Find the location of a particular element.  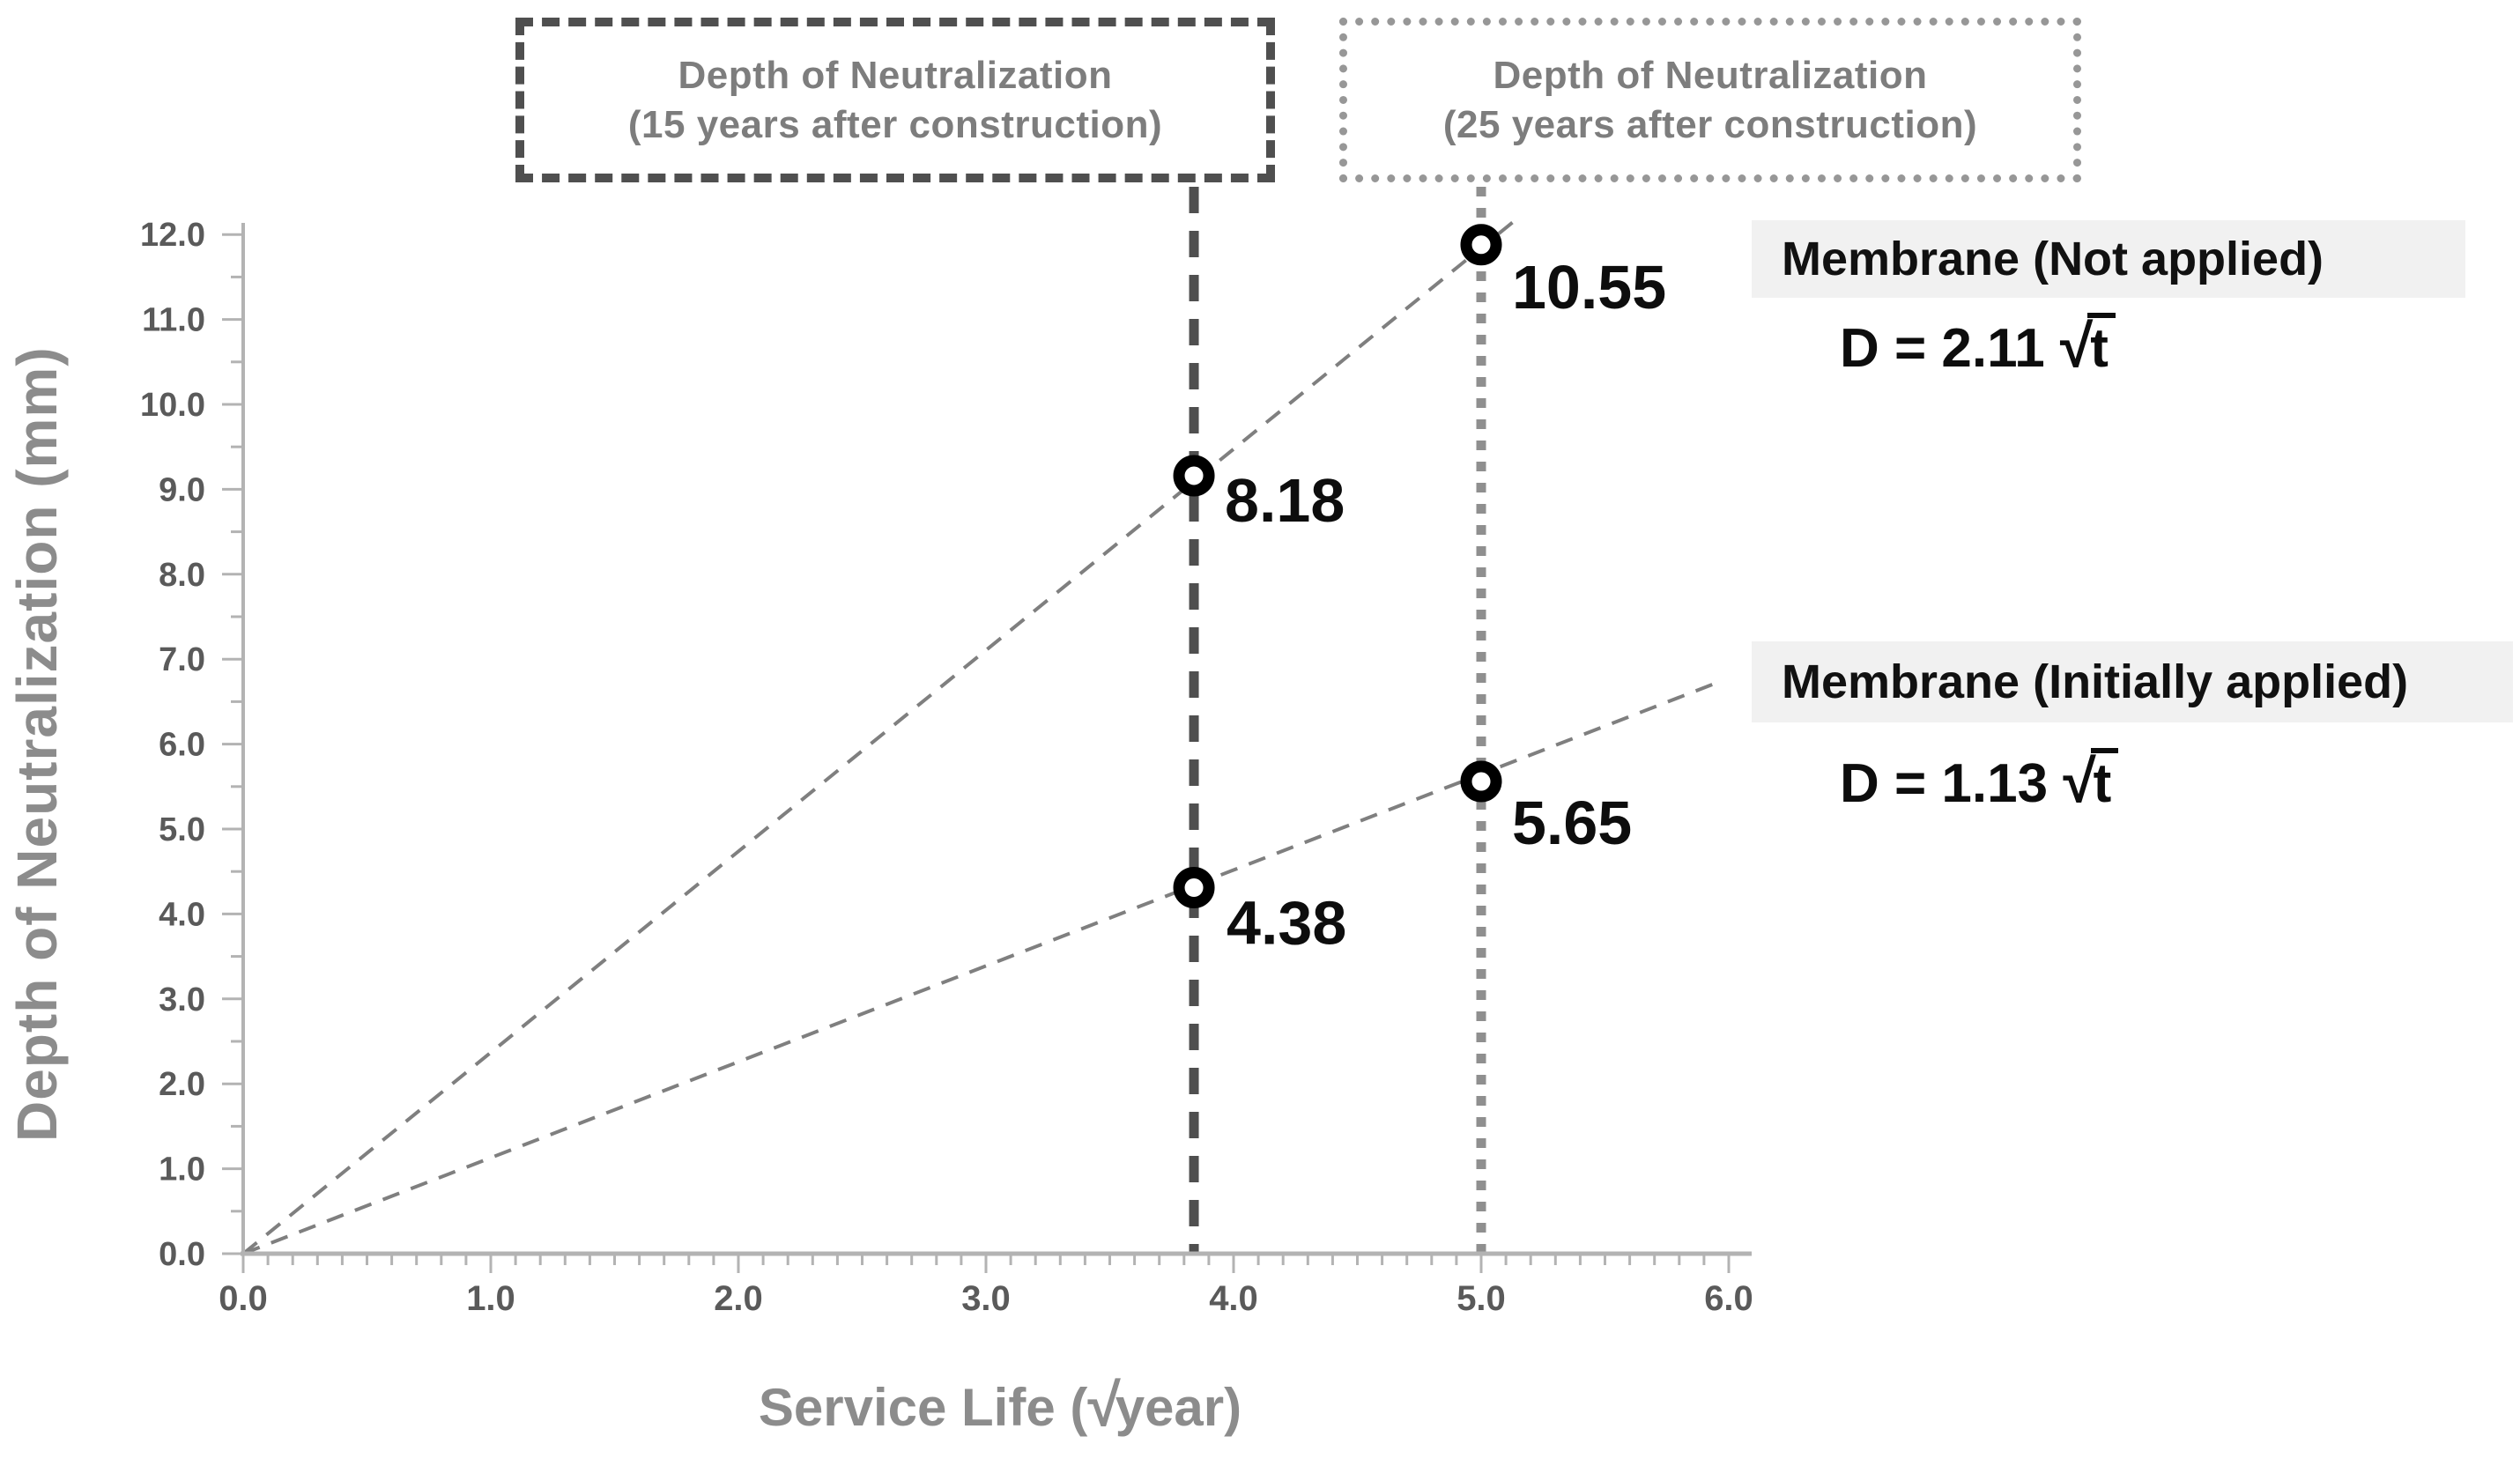

legend-title-initially-applied: Membrane (Initially applied) is located at coordinates (2132, 681).